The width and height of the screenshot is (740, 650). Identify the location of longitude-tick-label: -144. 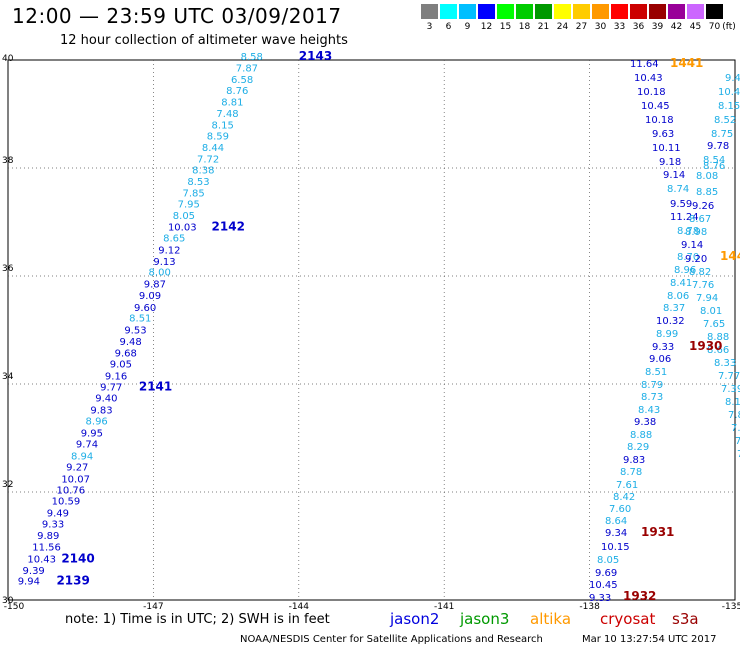
(299, 607).